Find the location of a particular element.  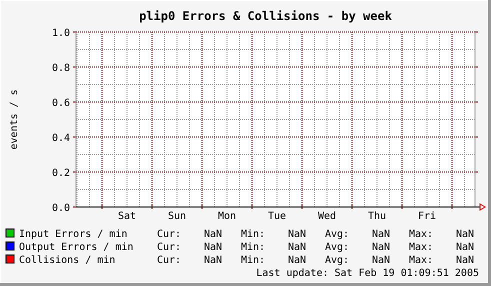

x-tick-label: Sat is located at coordinates (127, 216).